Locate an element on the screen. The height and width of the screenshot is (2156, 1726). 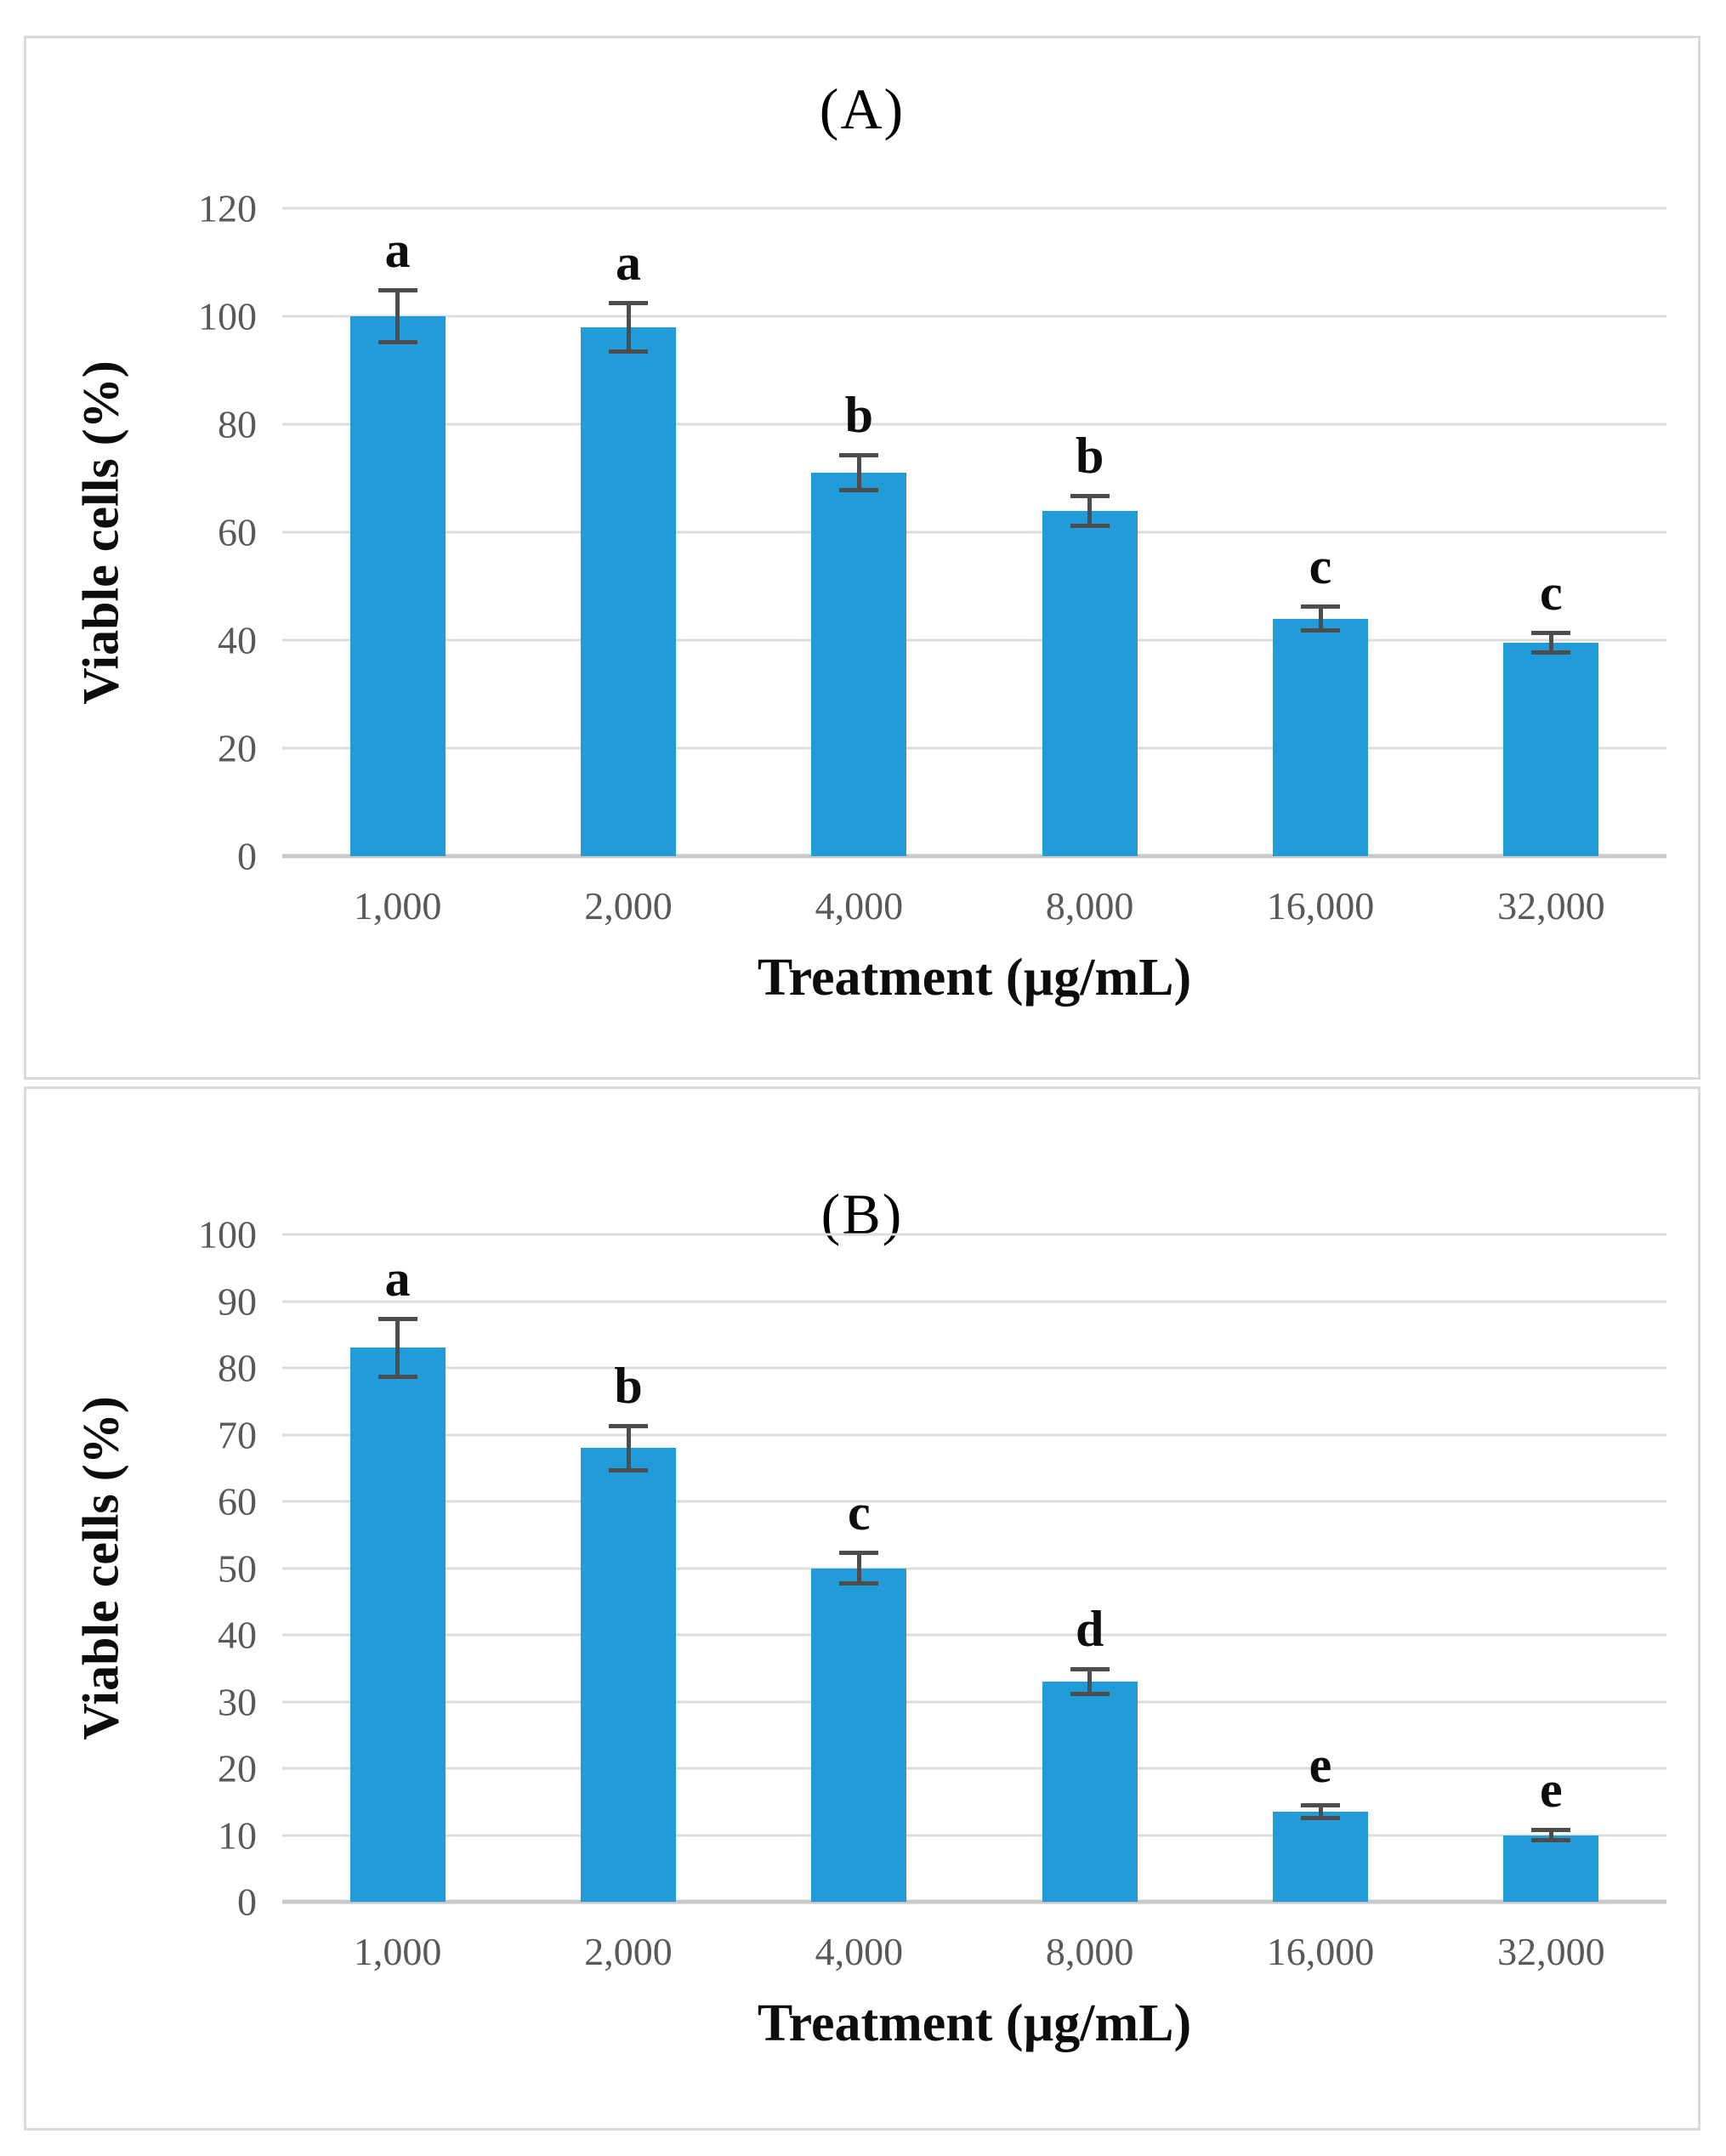
y-tick-label: 30 is located at coordinates (238, 1702).